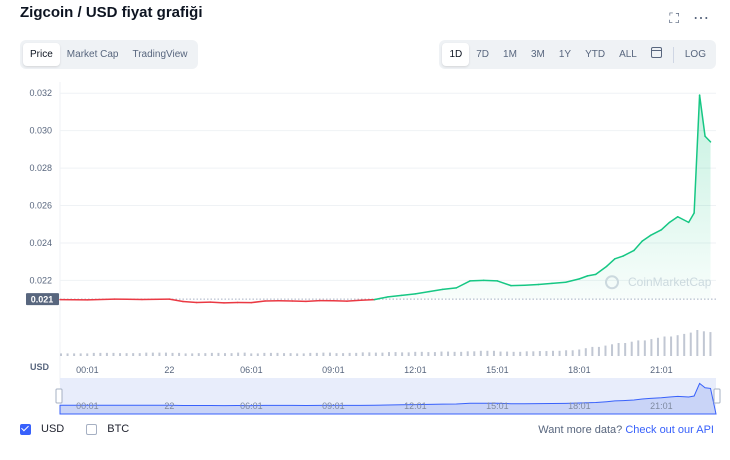 The width and height of the screenshot is (730, 460). I want to click on navigator-handle-right, so click(717, 396).